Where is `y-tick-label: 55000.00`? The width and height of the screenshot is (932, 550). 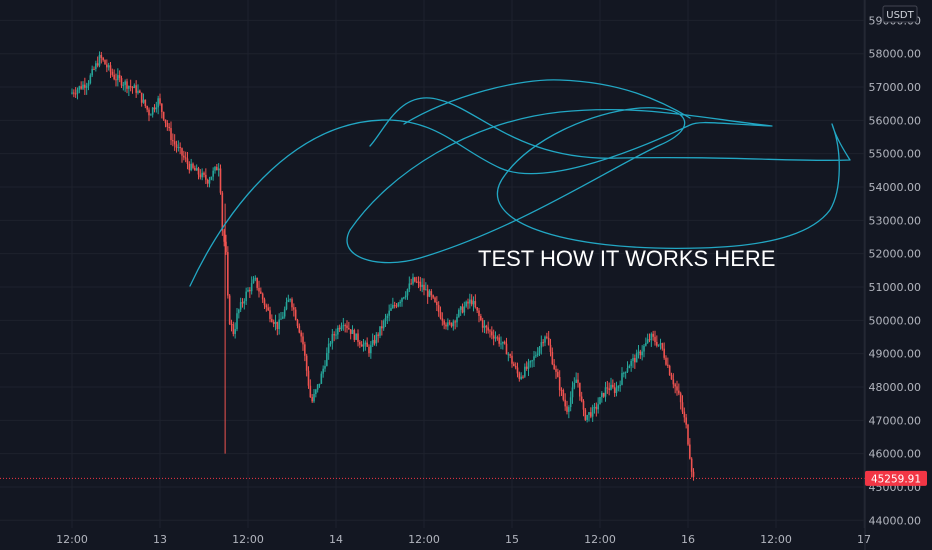 y-tick-label: 55000.00 is located at coordinates (895, 154).